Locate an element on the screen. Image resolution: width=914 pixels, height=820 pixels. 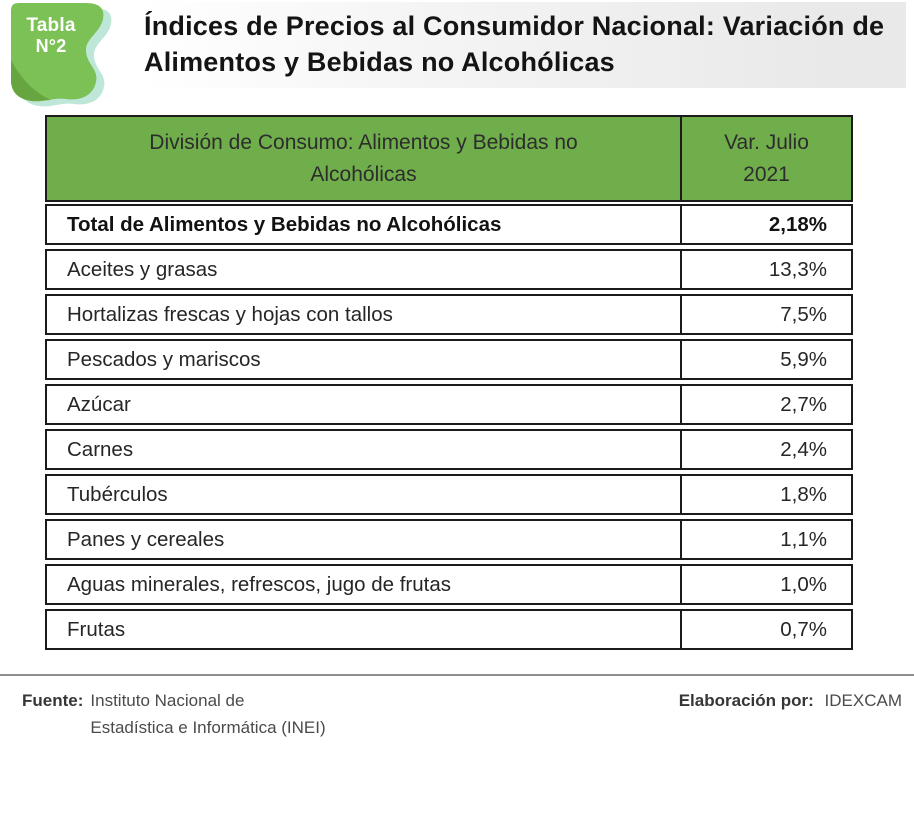
row-label: Azúcar is located at coordinates (99, 404).